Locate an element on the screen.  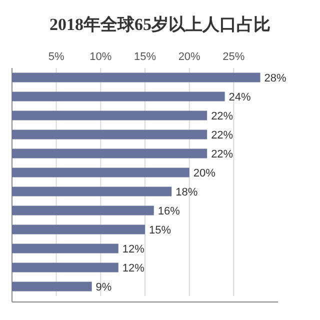
x-tick-label: 15% is located at coordinates (145, 57).